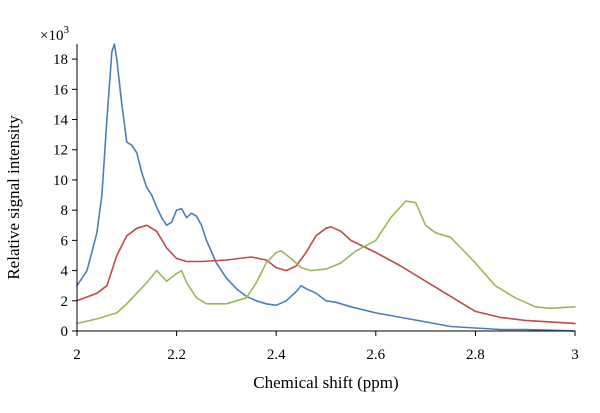 This screenshot has height=413, width=600. Describe the element at coordinates (65, 302) in the screenshot. I see `y-tick-label: 2` at that location.